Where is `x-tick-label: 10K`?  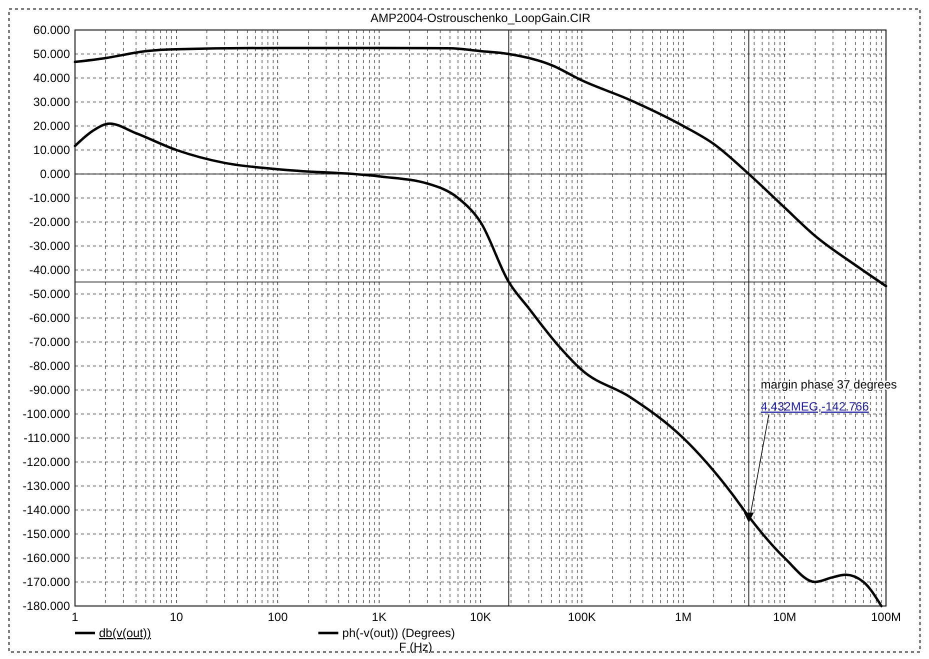 x-tick-label: 10K is located at coordinates (481, 617).